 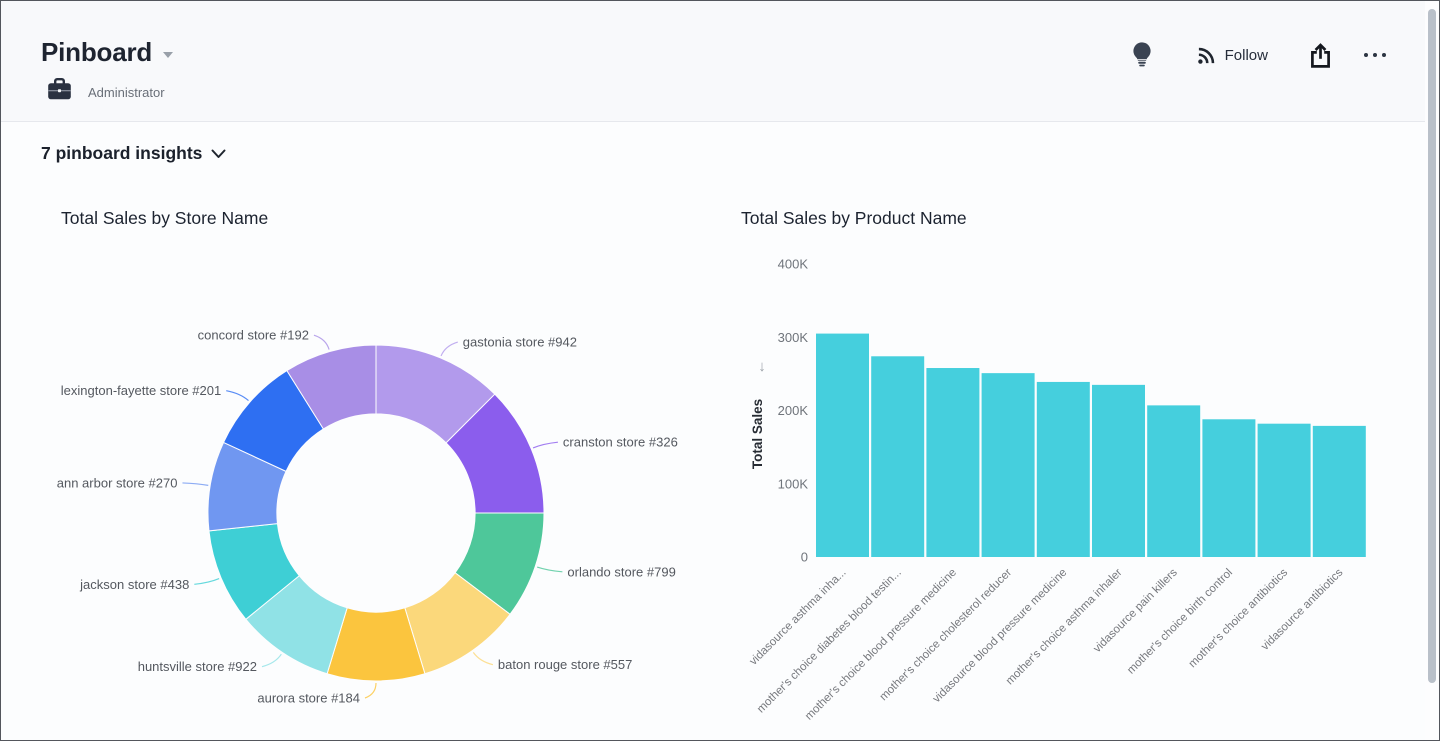 I want to click on x-axis-category-label: mother's choice asthma inhaler, so click(x=1064, y=627).